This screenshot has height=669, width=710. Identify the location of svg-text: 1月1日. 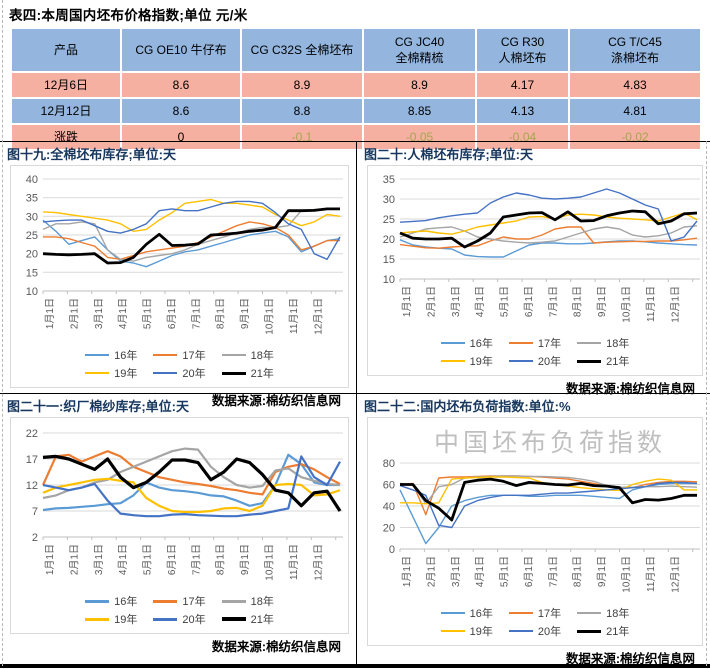
(407, 571).